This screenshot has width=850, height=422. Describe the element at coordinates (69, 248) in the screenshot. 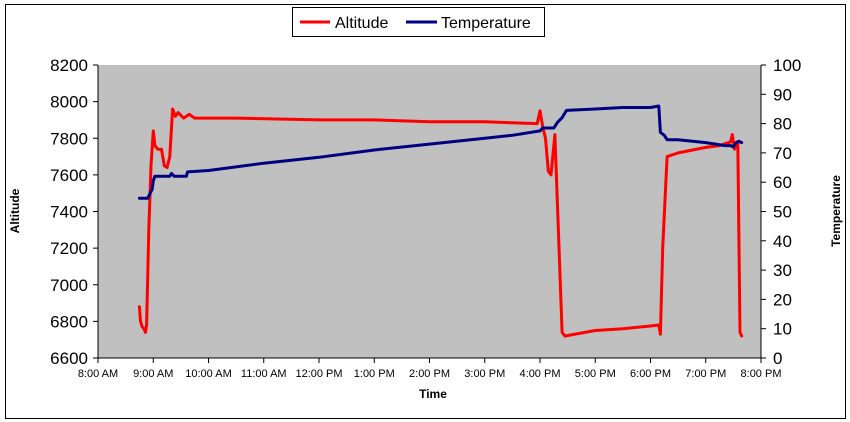

I see `y-tick-label-left: 7200` at that location.